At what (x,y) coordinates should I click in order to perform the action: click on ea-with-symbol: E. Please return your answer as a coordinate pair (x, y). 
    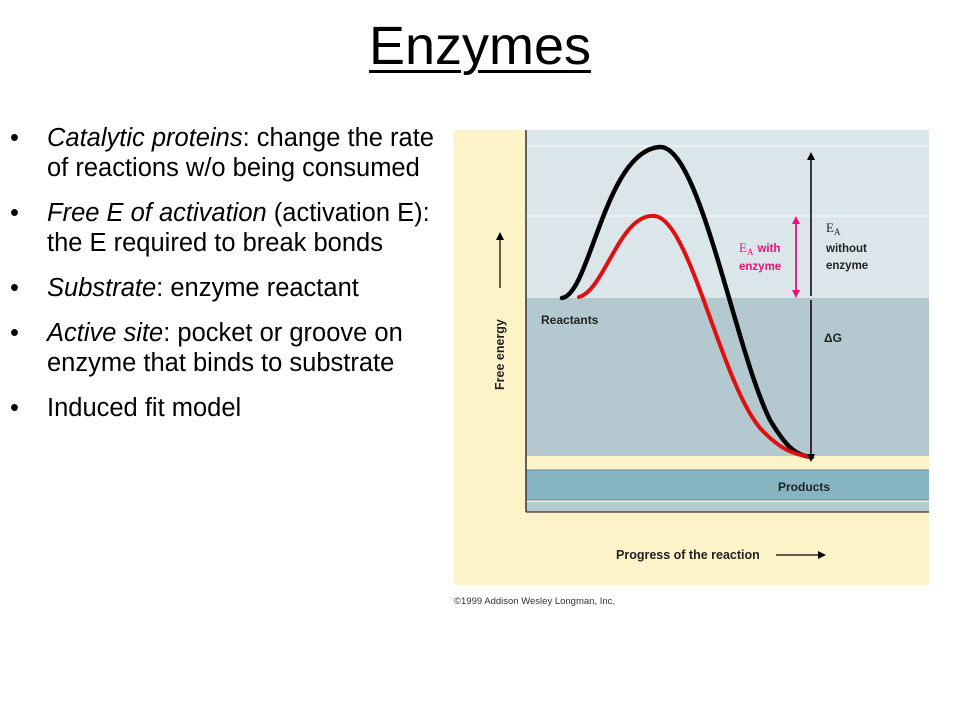
    Looking at the image, I should click on (743, 247).